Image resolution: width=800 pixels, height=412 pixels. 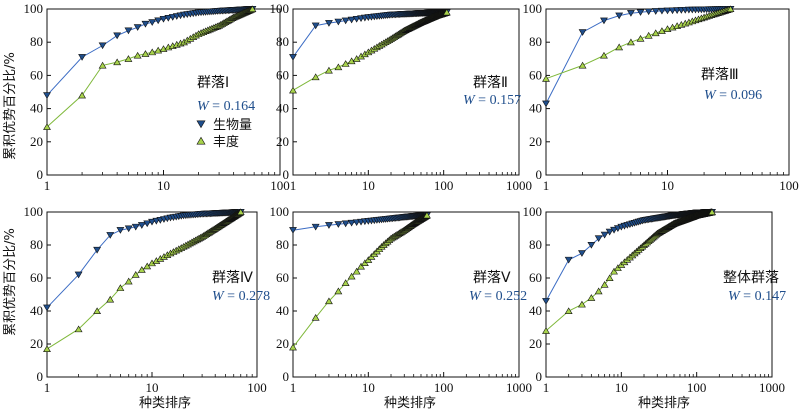 What do you see at coordinates (10, 106) in the screenshot?
I see `y-axis-title-top: 累积优势百分比/%` at bounding box center [10, 106].